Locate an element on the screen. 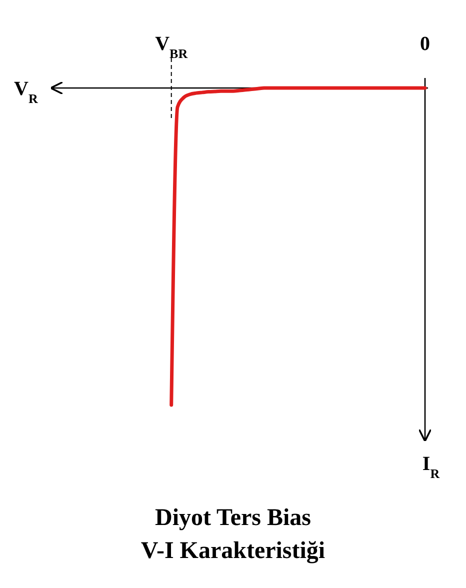  x-axis-title: V$_{R}$ is located at coordinates (26, 92).